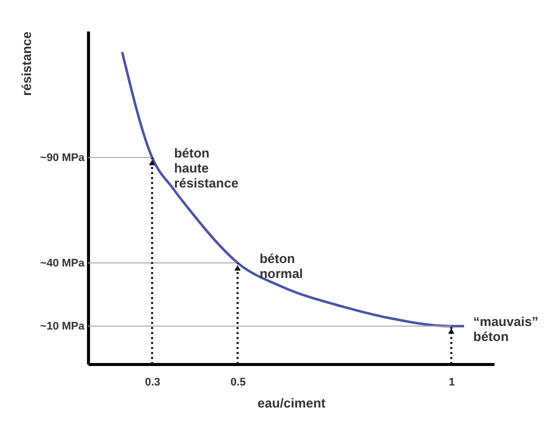 Image resolution: width=544 pixels, height=430 pixels. What do you see at coordinates (238, 382) in the screenshot?
I see `x-tick-label: 0.5` at bounding box center [238, 382].